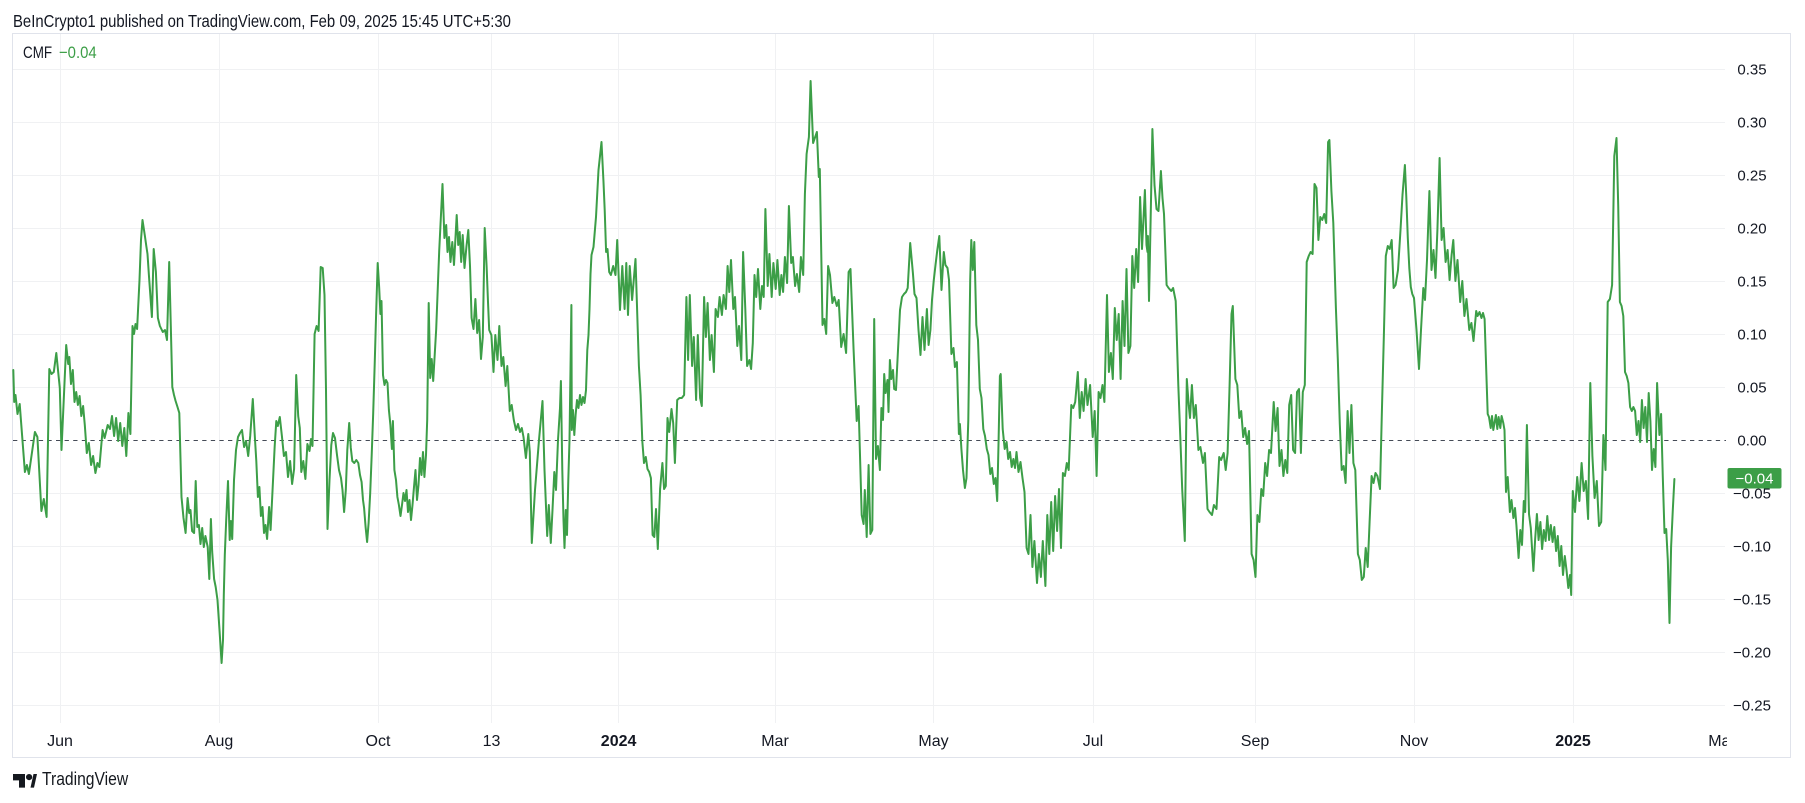 Image resolution: width=1805 pixels, height=803 pixels. What do you see at coordinates (1255, 741) in the screenshot?
I see `svg-text: Sep` at bounding box center [1255, 741].